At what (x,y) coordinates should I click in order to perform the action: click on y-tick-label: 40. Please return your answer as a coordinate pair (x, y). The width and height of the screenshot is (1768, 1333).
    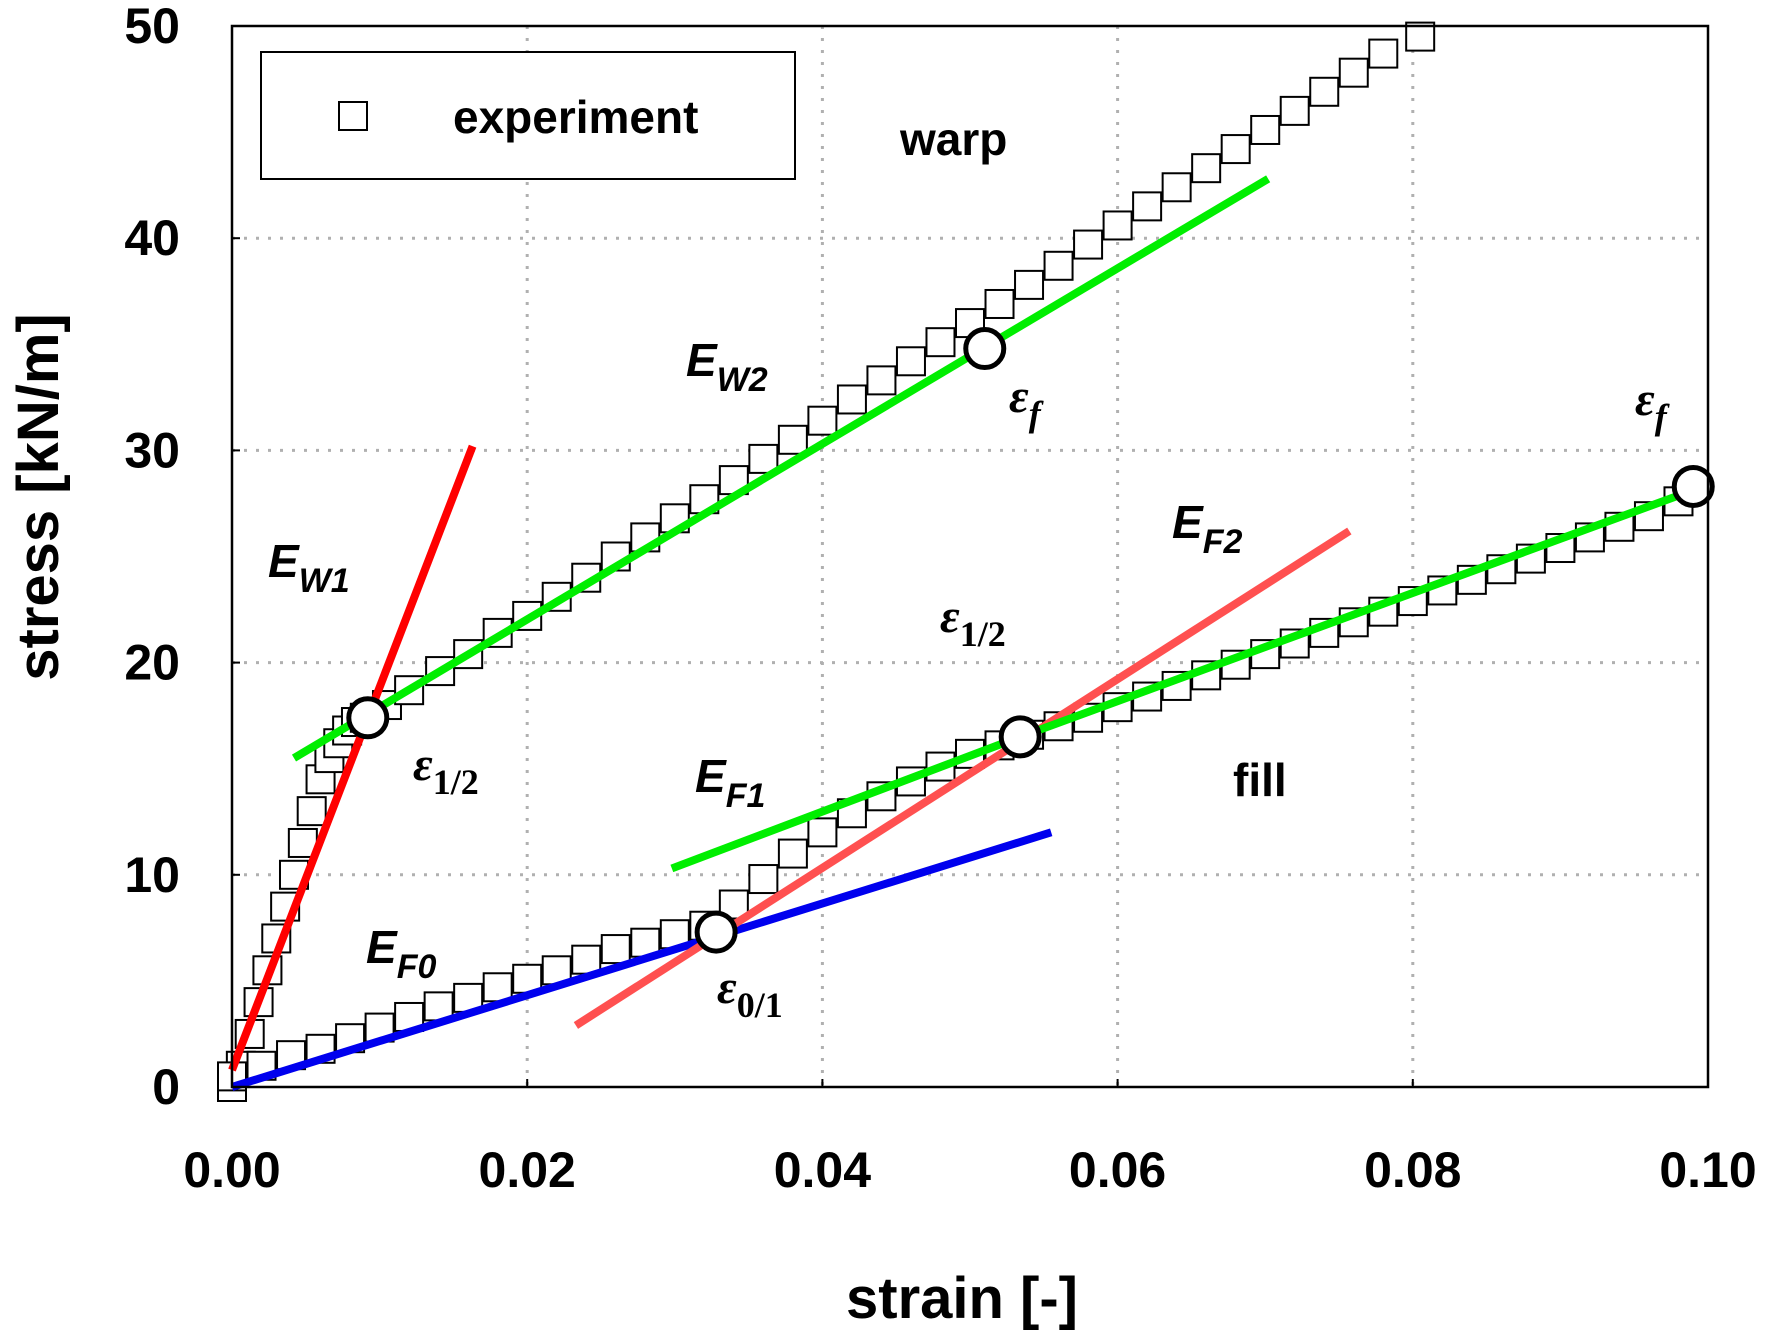
    Looking at the image, I should click on (152, 238).